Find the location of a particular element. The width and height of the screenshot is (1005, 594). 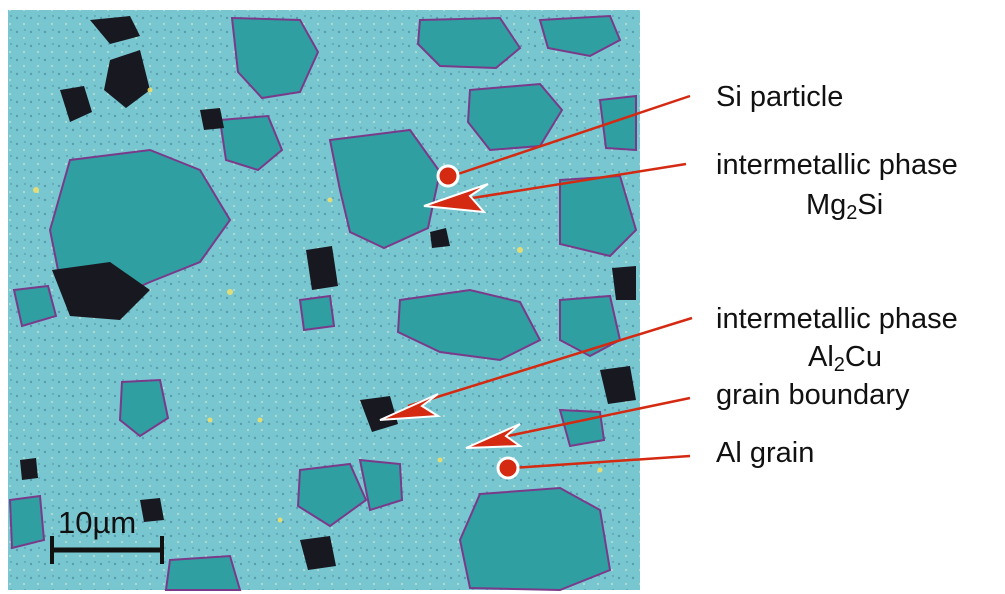

label-al2cu-title: intermetallic phase is located at coordinates (837, 319).